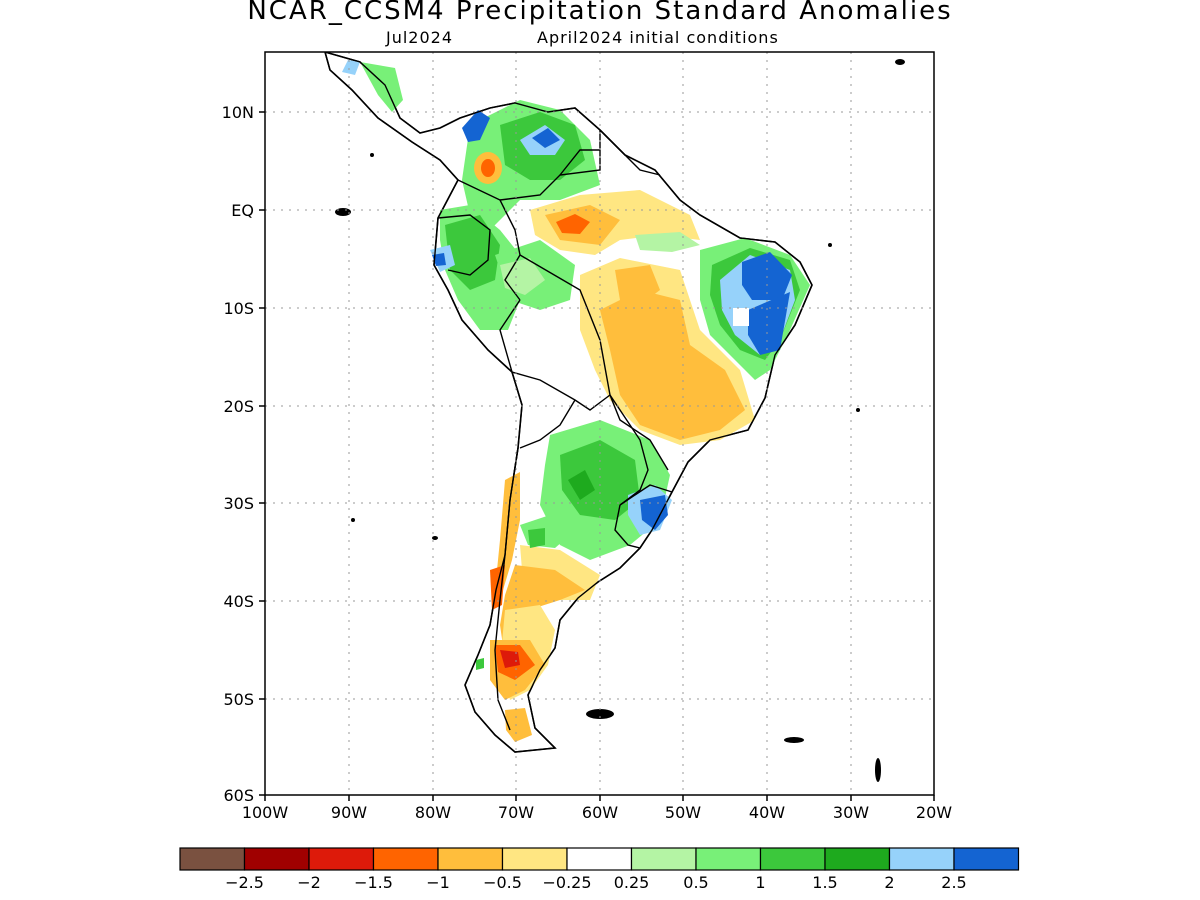 The width and height of the screenshot is (1200, 900). What do you see at coordinates (760, 882) in the screenshot?
I see `colorbar-label: 1` at bounding box center [760, 882].